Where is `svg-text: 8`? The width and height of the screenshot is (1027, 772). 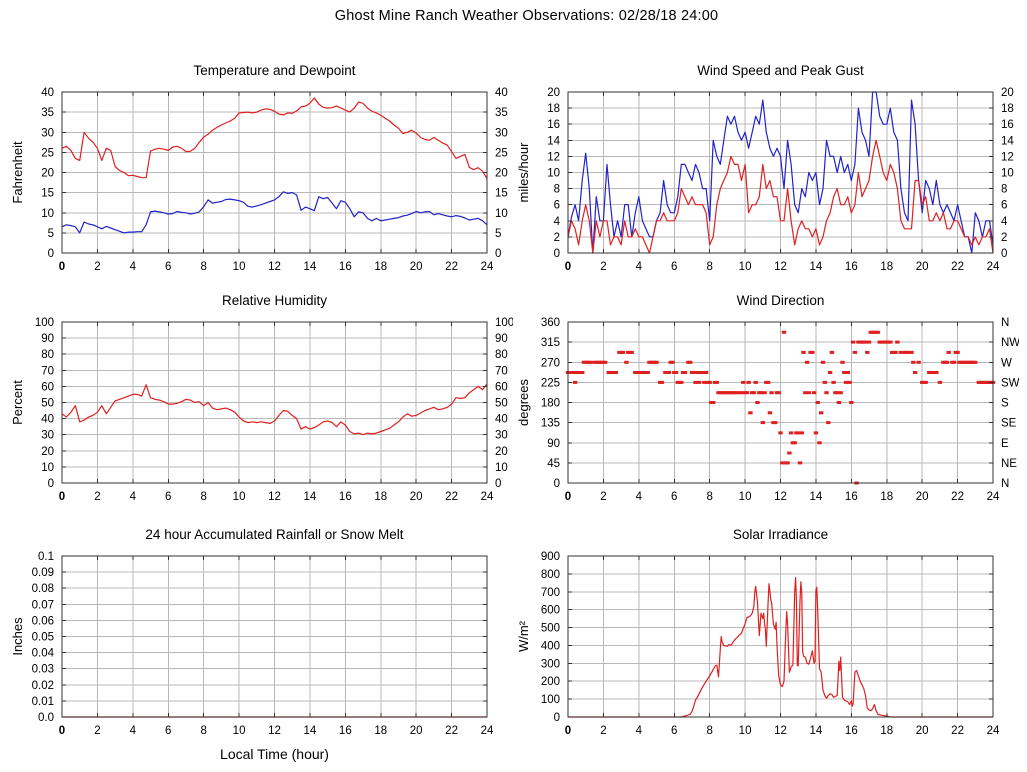 svg-text: 8 is located at coordinates (203, 497).